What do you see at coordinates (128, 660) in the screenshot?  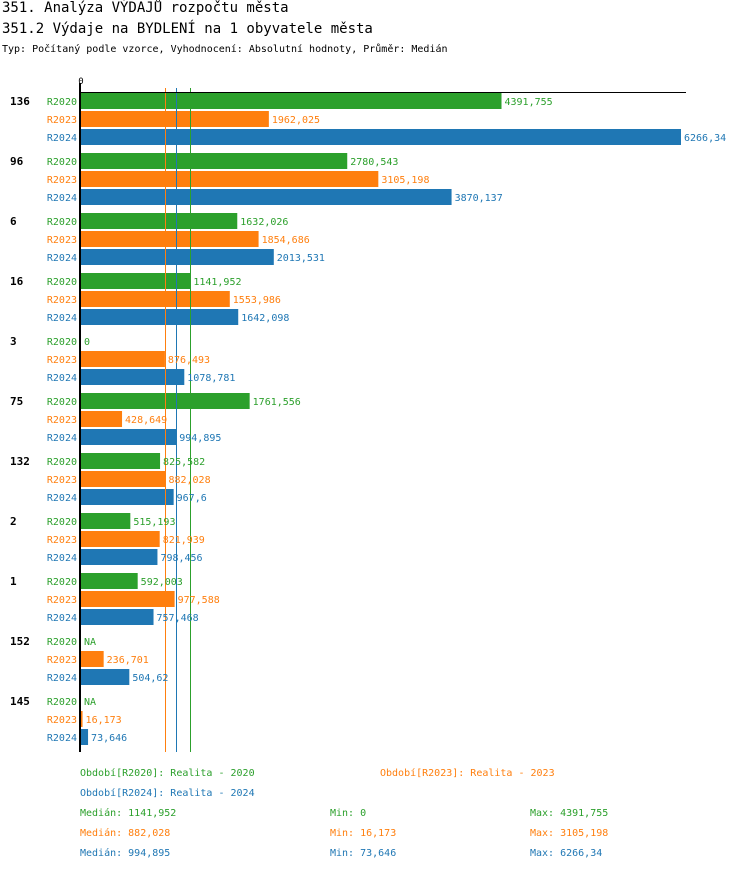 I see `data-label: 236,701` at bounding box center [128, 660].